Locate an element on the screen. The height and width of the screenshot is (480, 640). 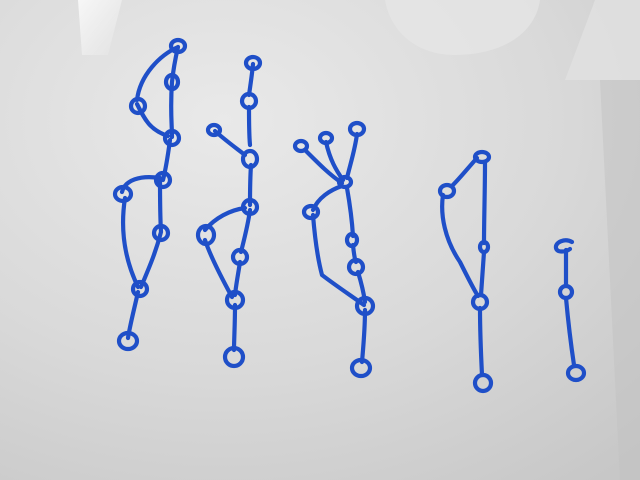
upper-right-reflection is located at coordinates (602, 40).